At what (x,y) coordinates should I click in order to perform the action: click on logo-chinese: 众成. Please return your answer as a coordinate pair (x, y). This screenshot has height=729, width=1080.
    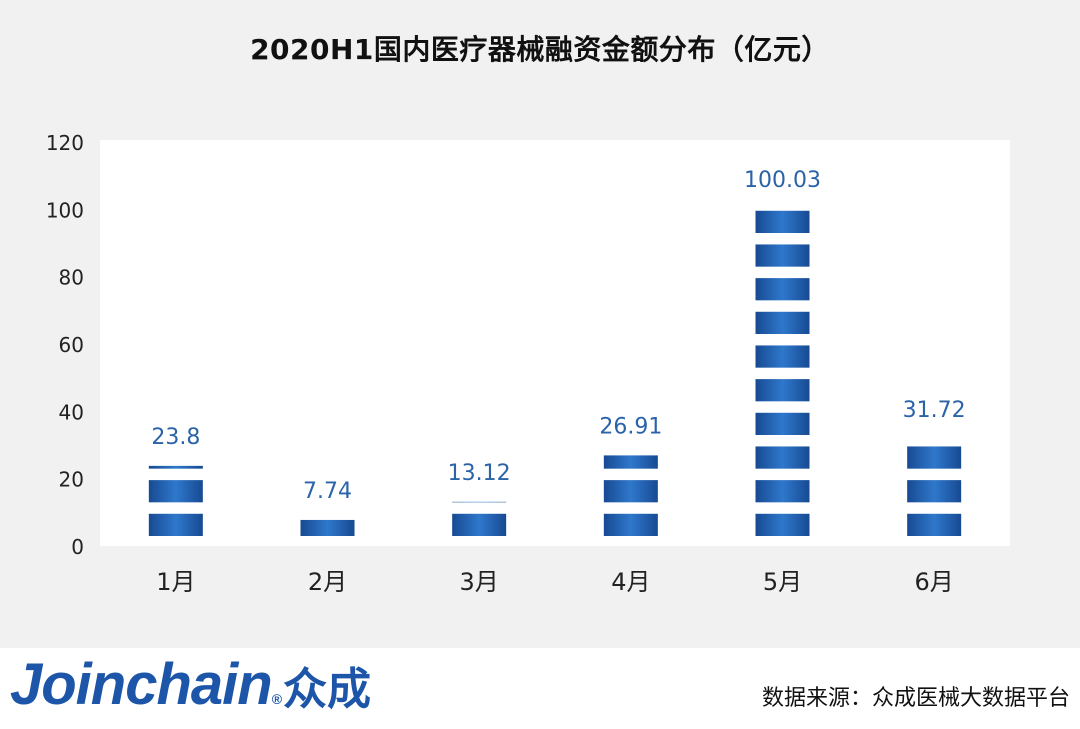
    Looking at the image, I should click on (327, 689).